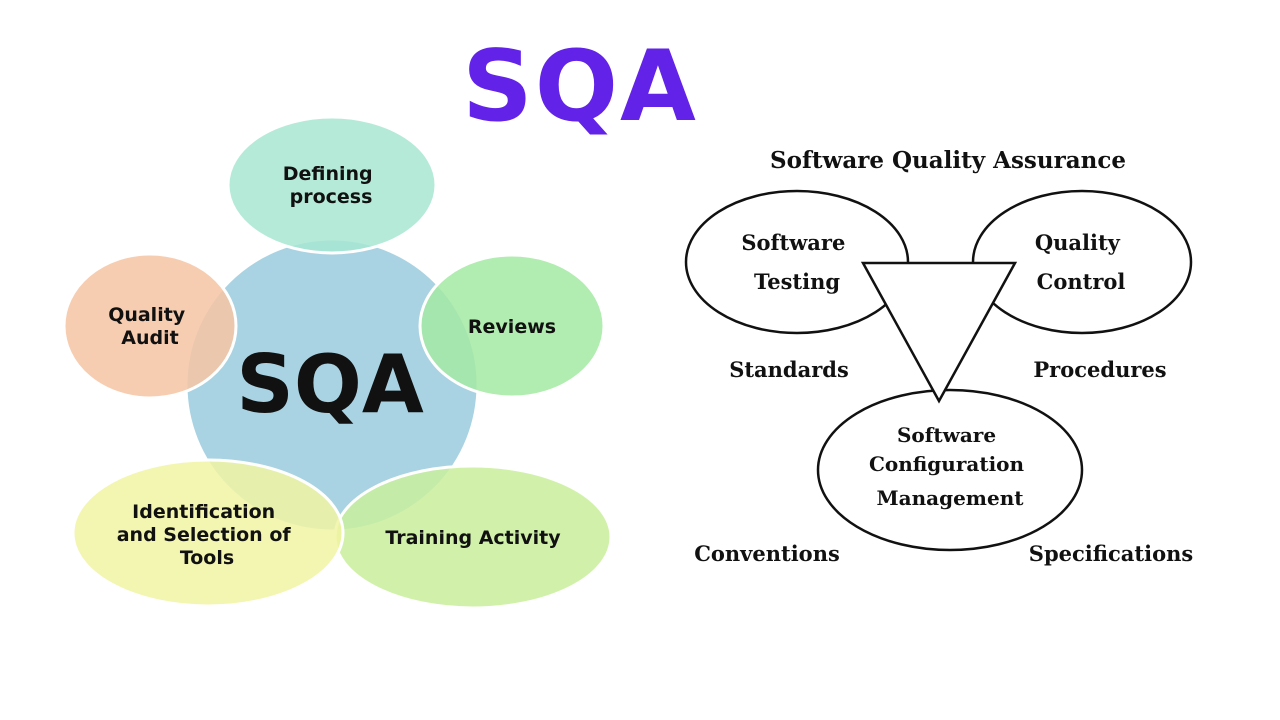  Describe the element at coordinates (331, 197) in the screenshot. I see `defining-process-line-2: process` at that location.